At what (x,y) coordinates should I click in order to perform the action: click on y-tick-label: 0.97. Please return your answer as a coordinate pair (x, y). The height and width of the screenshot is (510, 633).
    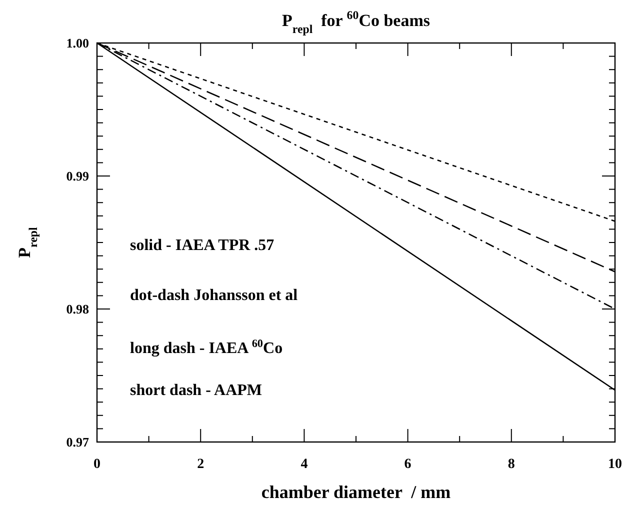
    Looking at the image, I should click on (78, 442).